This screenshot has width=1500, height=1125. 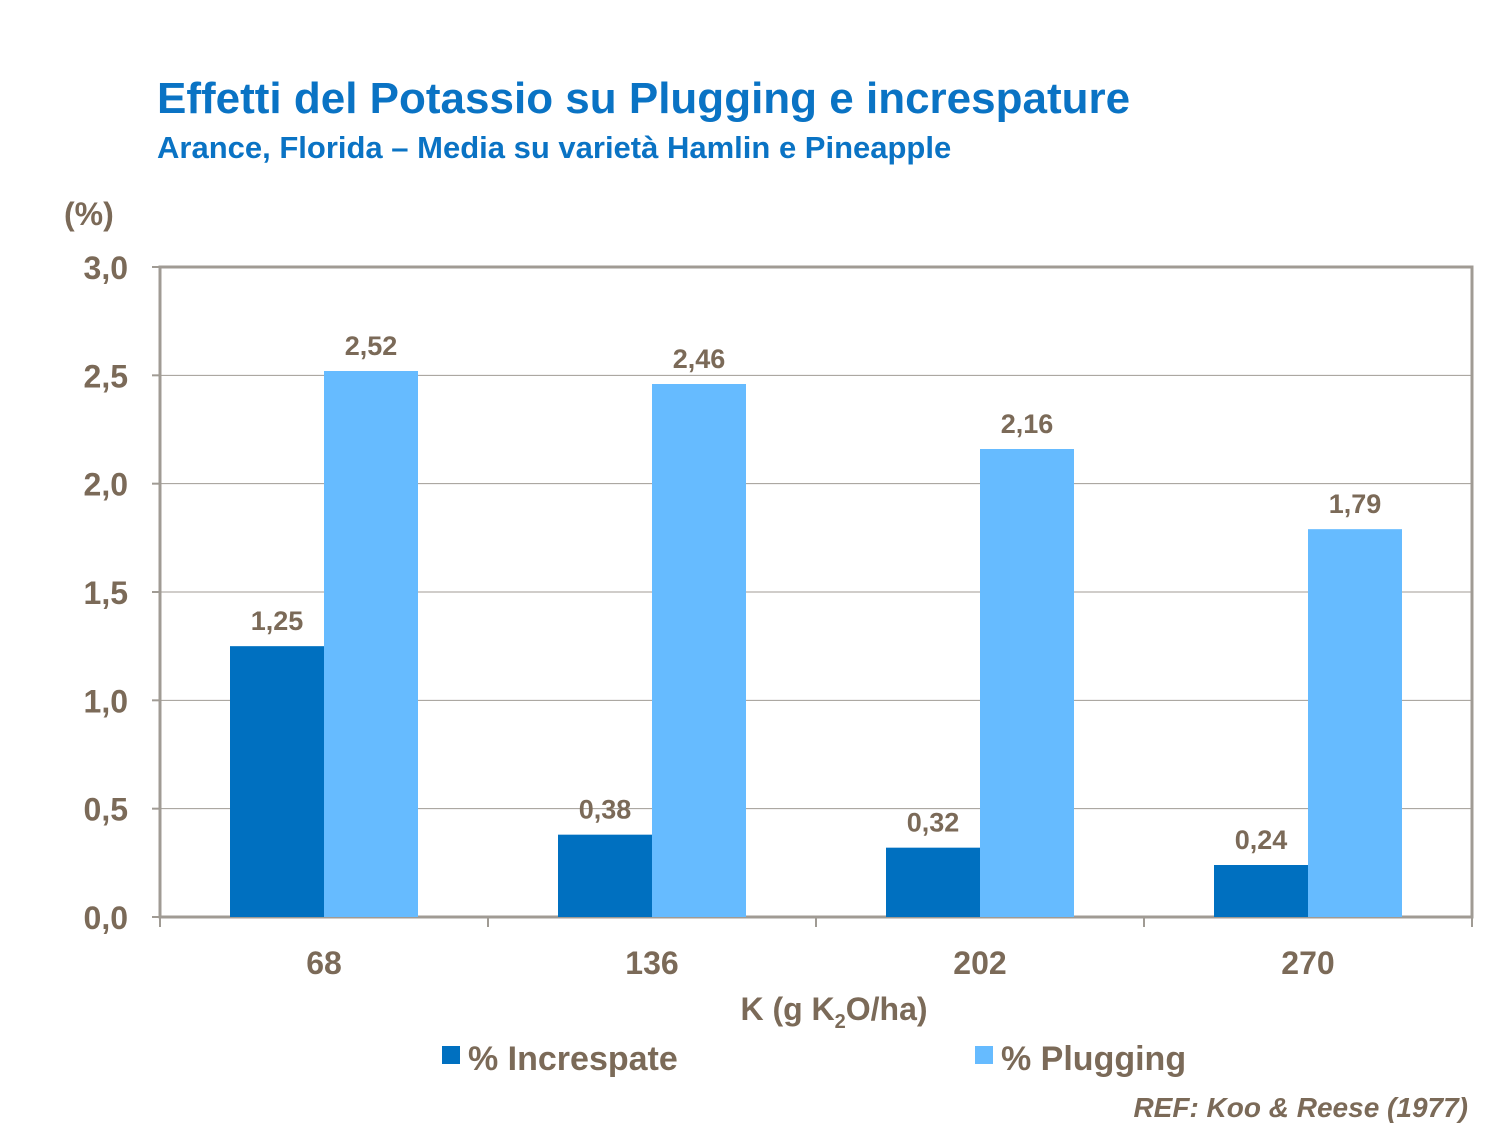 What do you see at coordinates (1027, 424) in the screenshot?
I see `data-label: 2,16` at bounding box center [1027, 424].